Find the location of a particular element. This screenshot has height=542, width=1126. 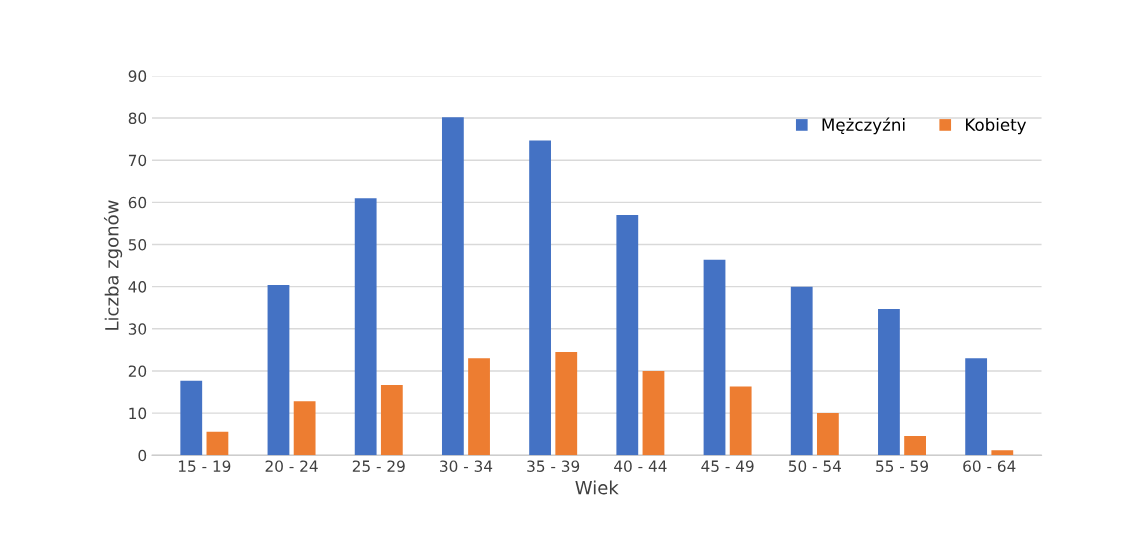

x-tick-label: 35 - 39 is located at coordinates (553, 466).